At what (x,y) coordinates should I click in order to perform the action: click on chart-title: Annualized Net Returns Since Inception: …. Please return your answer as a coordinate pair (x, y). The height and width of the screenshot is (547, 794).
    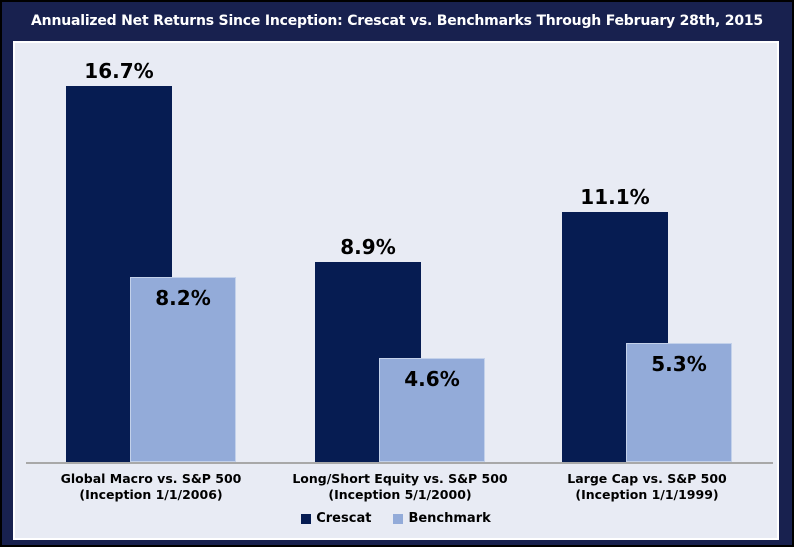
    Looking at the image, I should click on (397, 21).